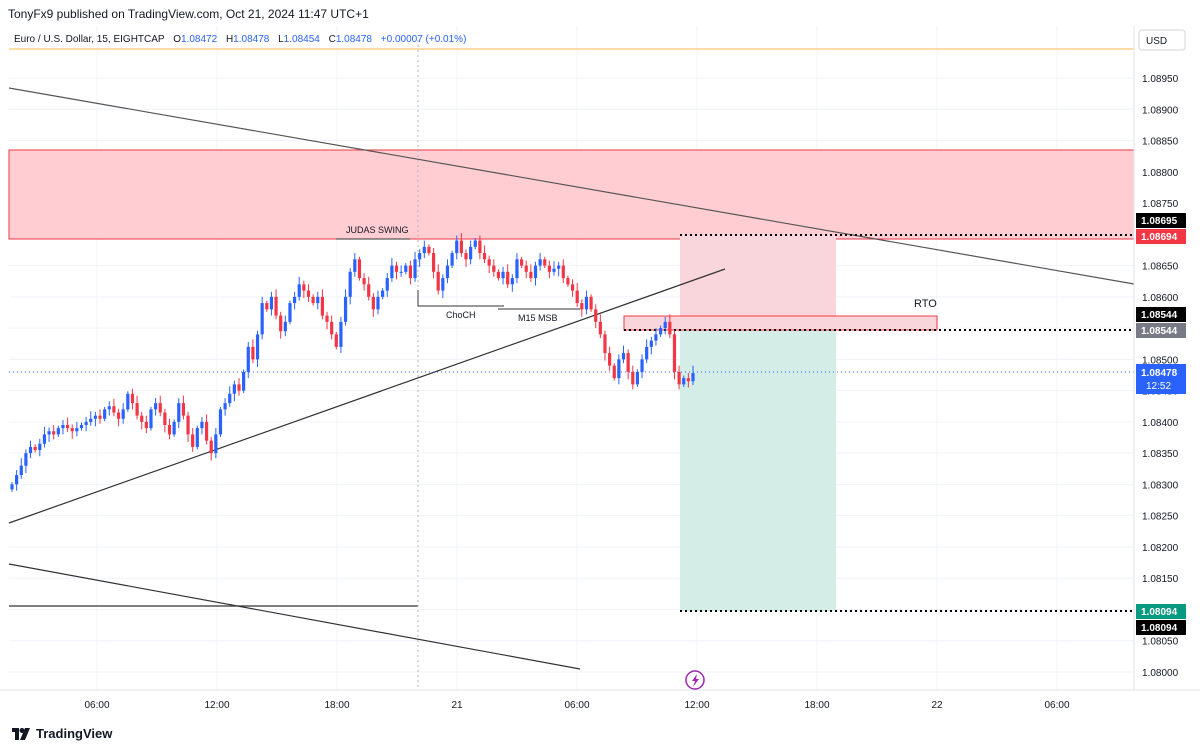 Image resolution: width=1200 pixels, height=749 pixels. I want to click on tradingview-logo: TradingView, so click(62, 733).